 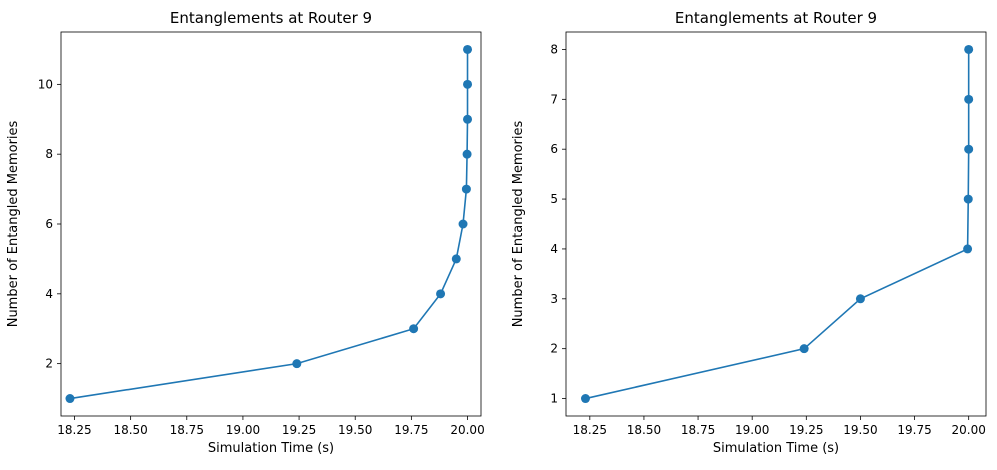 What do you see at coordinates (554, 299) in the screenshot?
I see `y-tick-label: 3` at bounding box center [554, 299].